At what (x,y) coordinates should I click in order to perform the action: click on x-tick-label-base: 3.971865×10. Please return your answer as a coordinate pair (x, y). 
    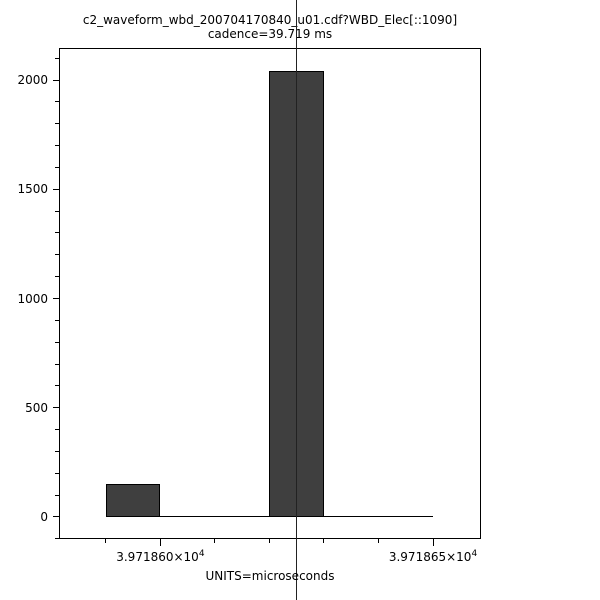
    Looking at the image, I should click on (430, 557).